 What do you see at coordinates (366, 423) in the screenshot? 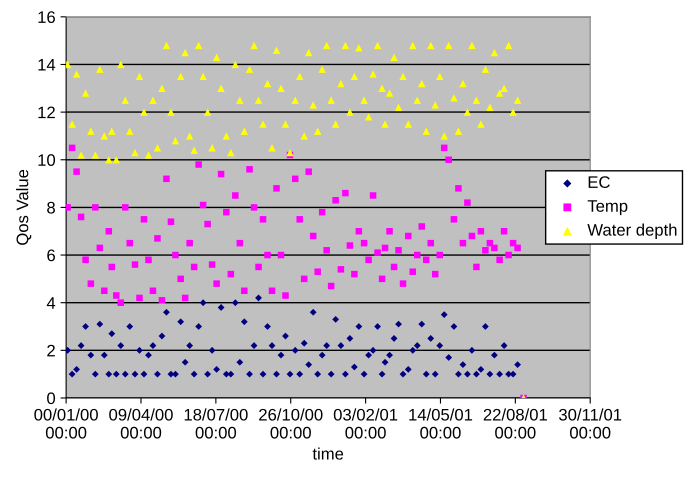
I see `x-tick-label: 03/02/01 00:00` at bounding box center [366, 423].